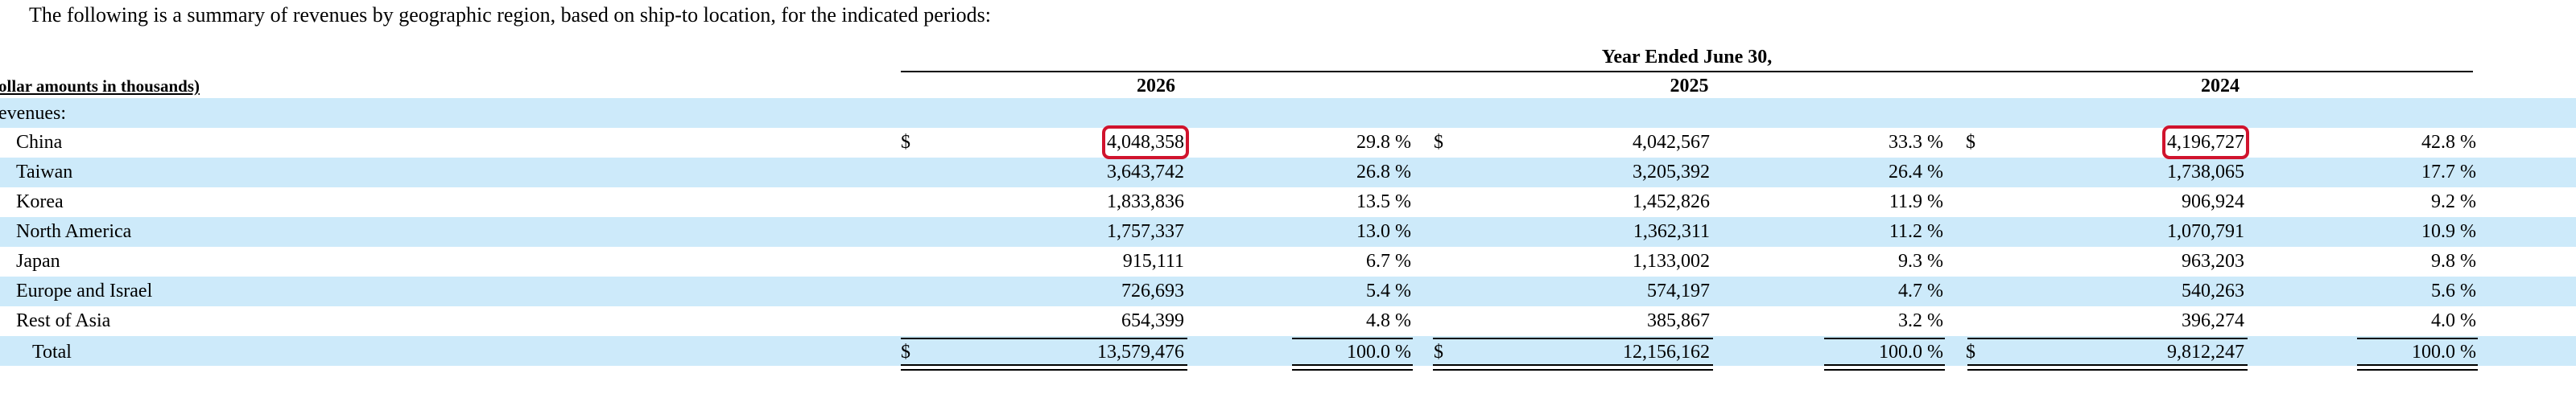  What do you see at coordinates (100, 86) in the screenshot?
I see `units-label: (In dollar amounts in thousands)` at bounding box center [100, 86].